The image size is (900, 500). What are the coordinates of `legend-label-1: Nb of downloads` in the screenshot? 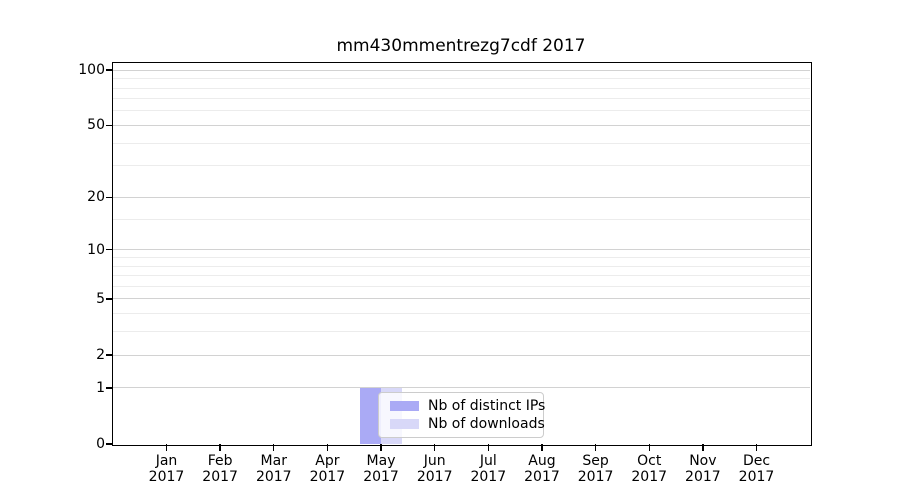 It's located at (486, 424).